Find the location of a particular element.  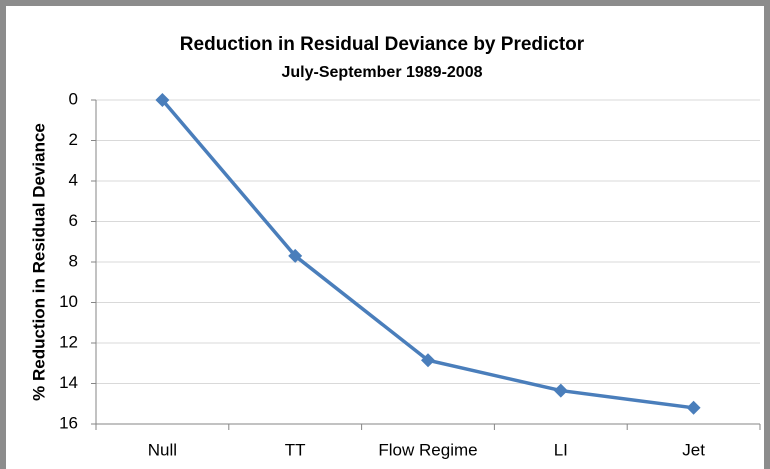

y-axis-title: % Reduction in Residual Deviance is located at coordinates (38, 262).